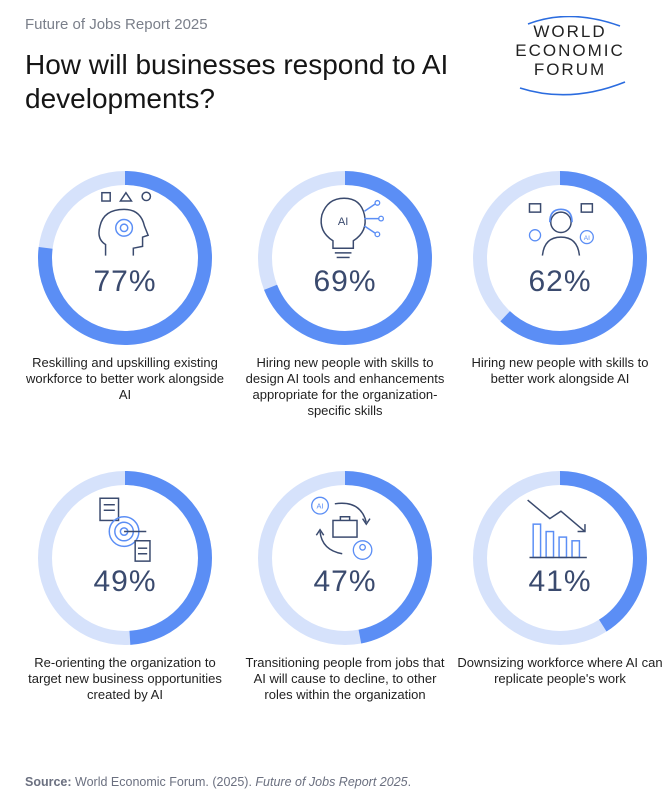 The width and height of the screenshot is (672, 805). I want to click on ring-chart: AI 47%, so click(345, 558).